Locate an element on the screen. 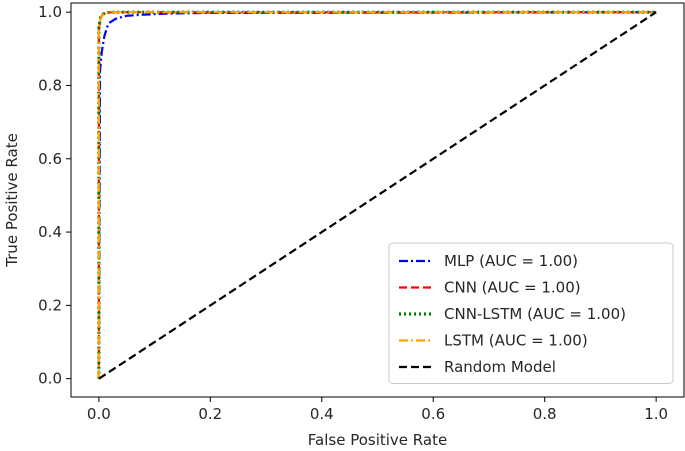 The image size is (685, 451). x-tick-label: 1.0 is located at coordinates (656, 414).